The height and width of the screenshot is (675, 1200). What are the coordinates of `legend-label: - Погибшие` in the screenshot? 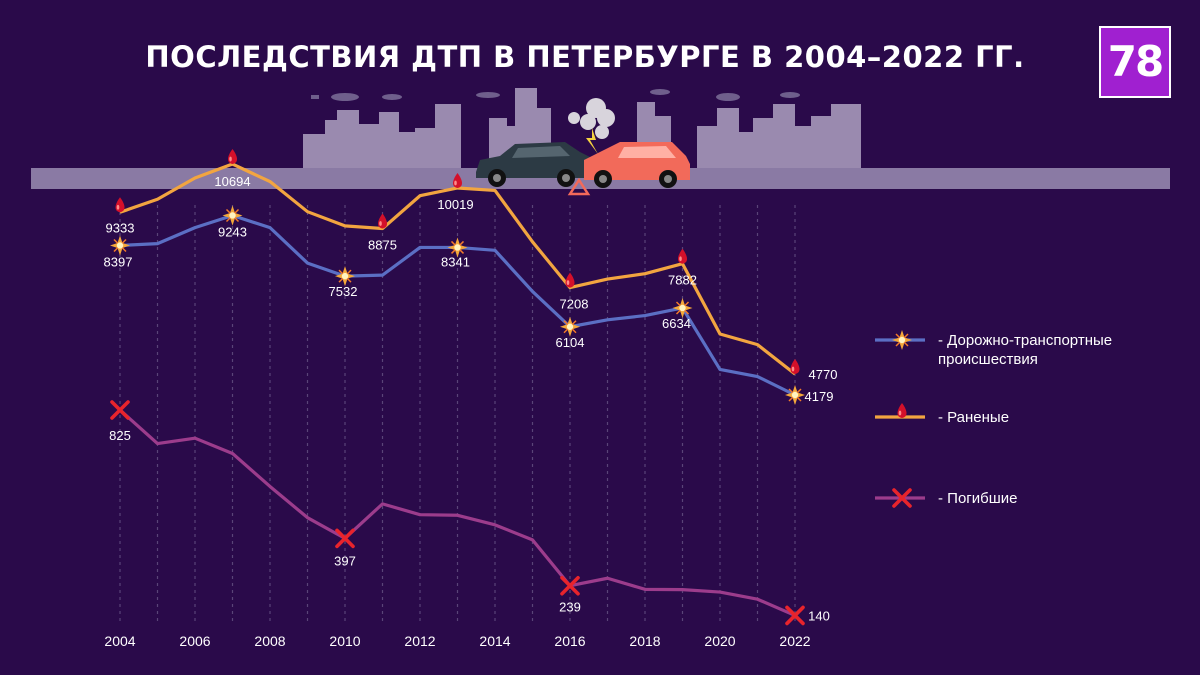 It's located at (977, 498).